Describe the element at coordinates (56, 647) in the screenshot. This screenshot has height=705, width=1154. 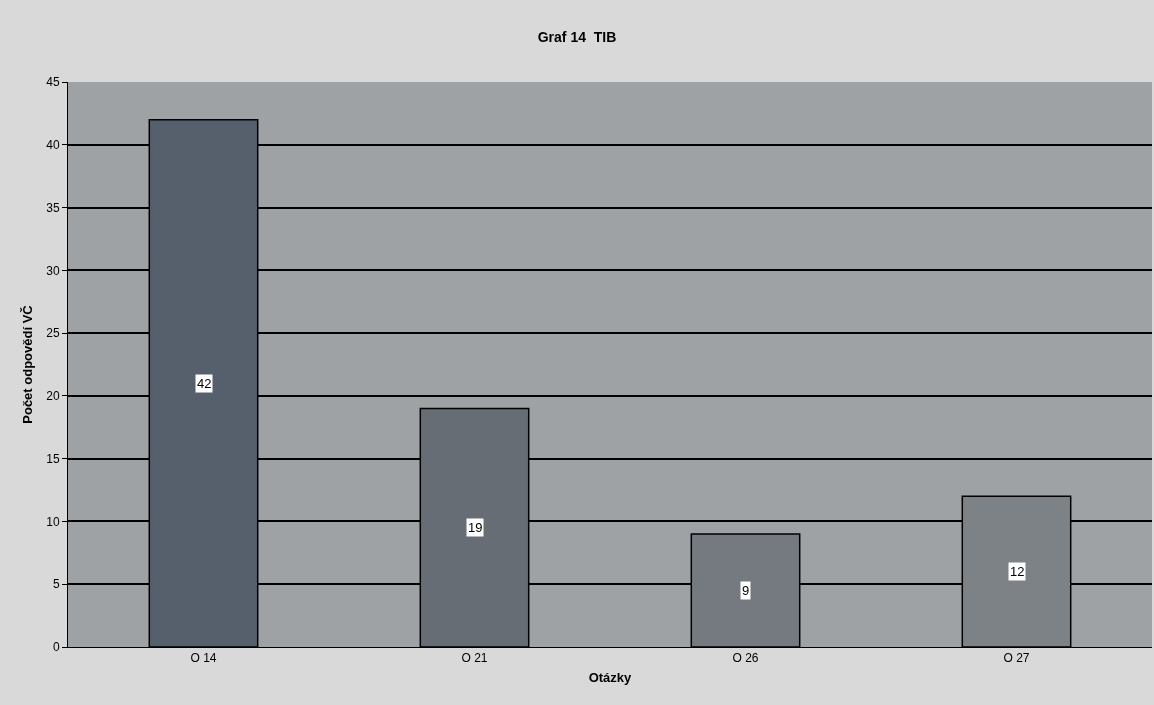
I see `y-tick-label: 0` at that location.